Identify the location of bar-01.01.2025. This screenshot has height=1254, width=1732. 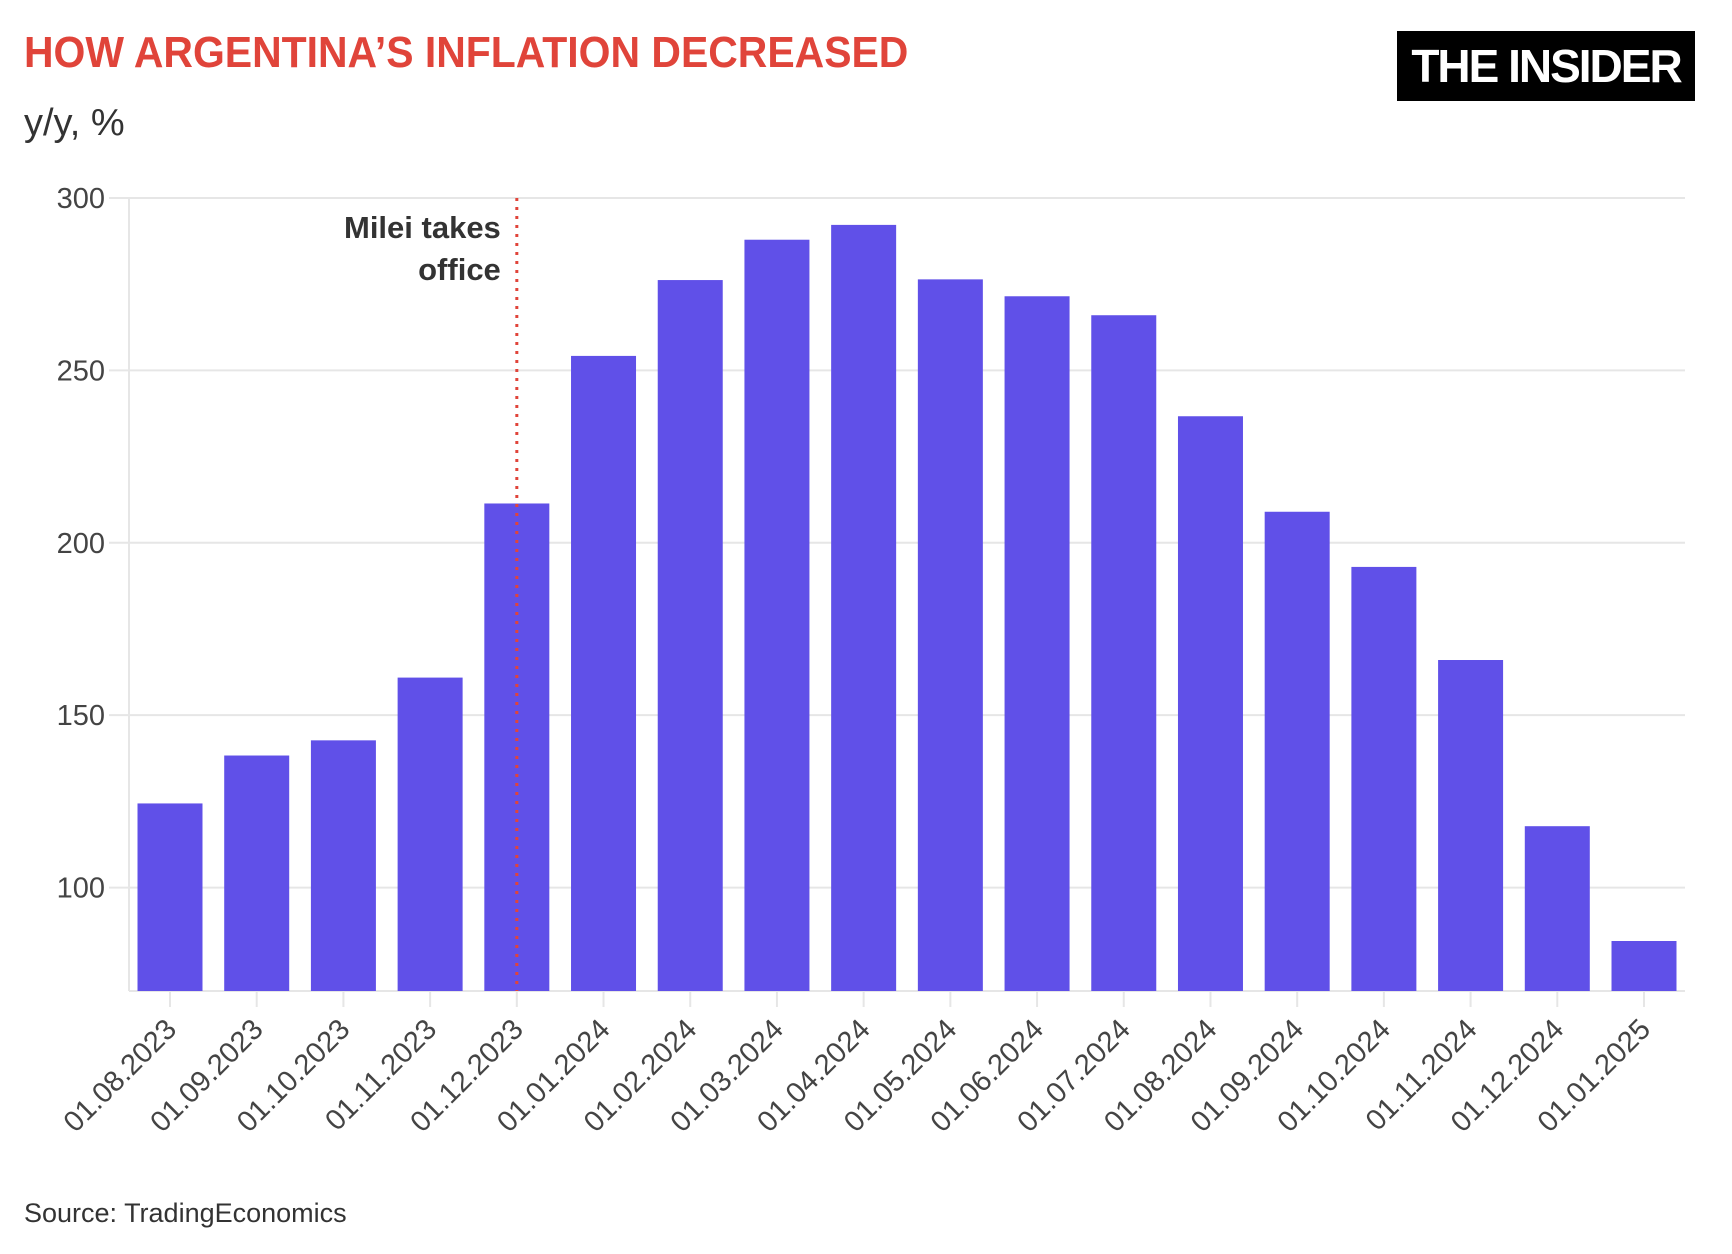
(1644, 966).